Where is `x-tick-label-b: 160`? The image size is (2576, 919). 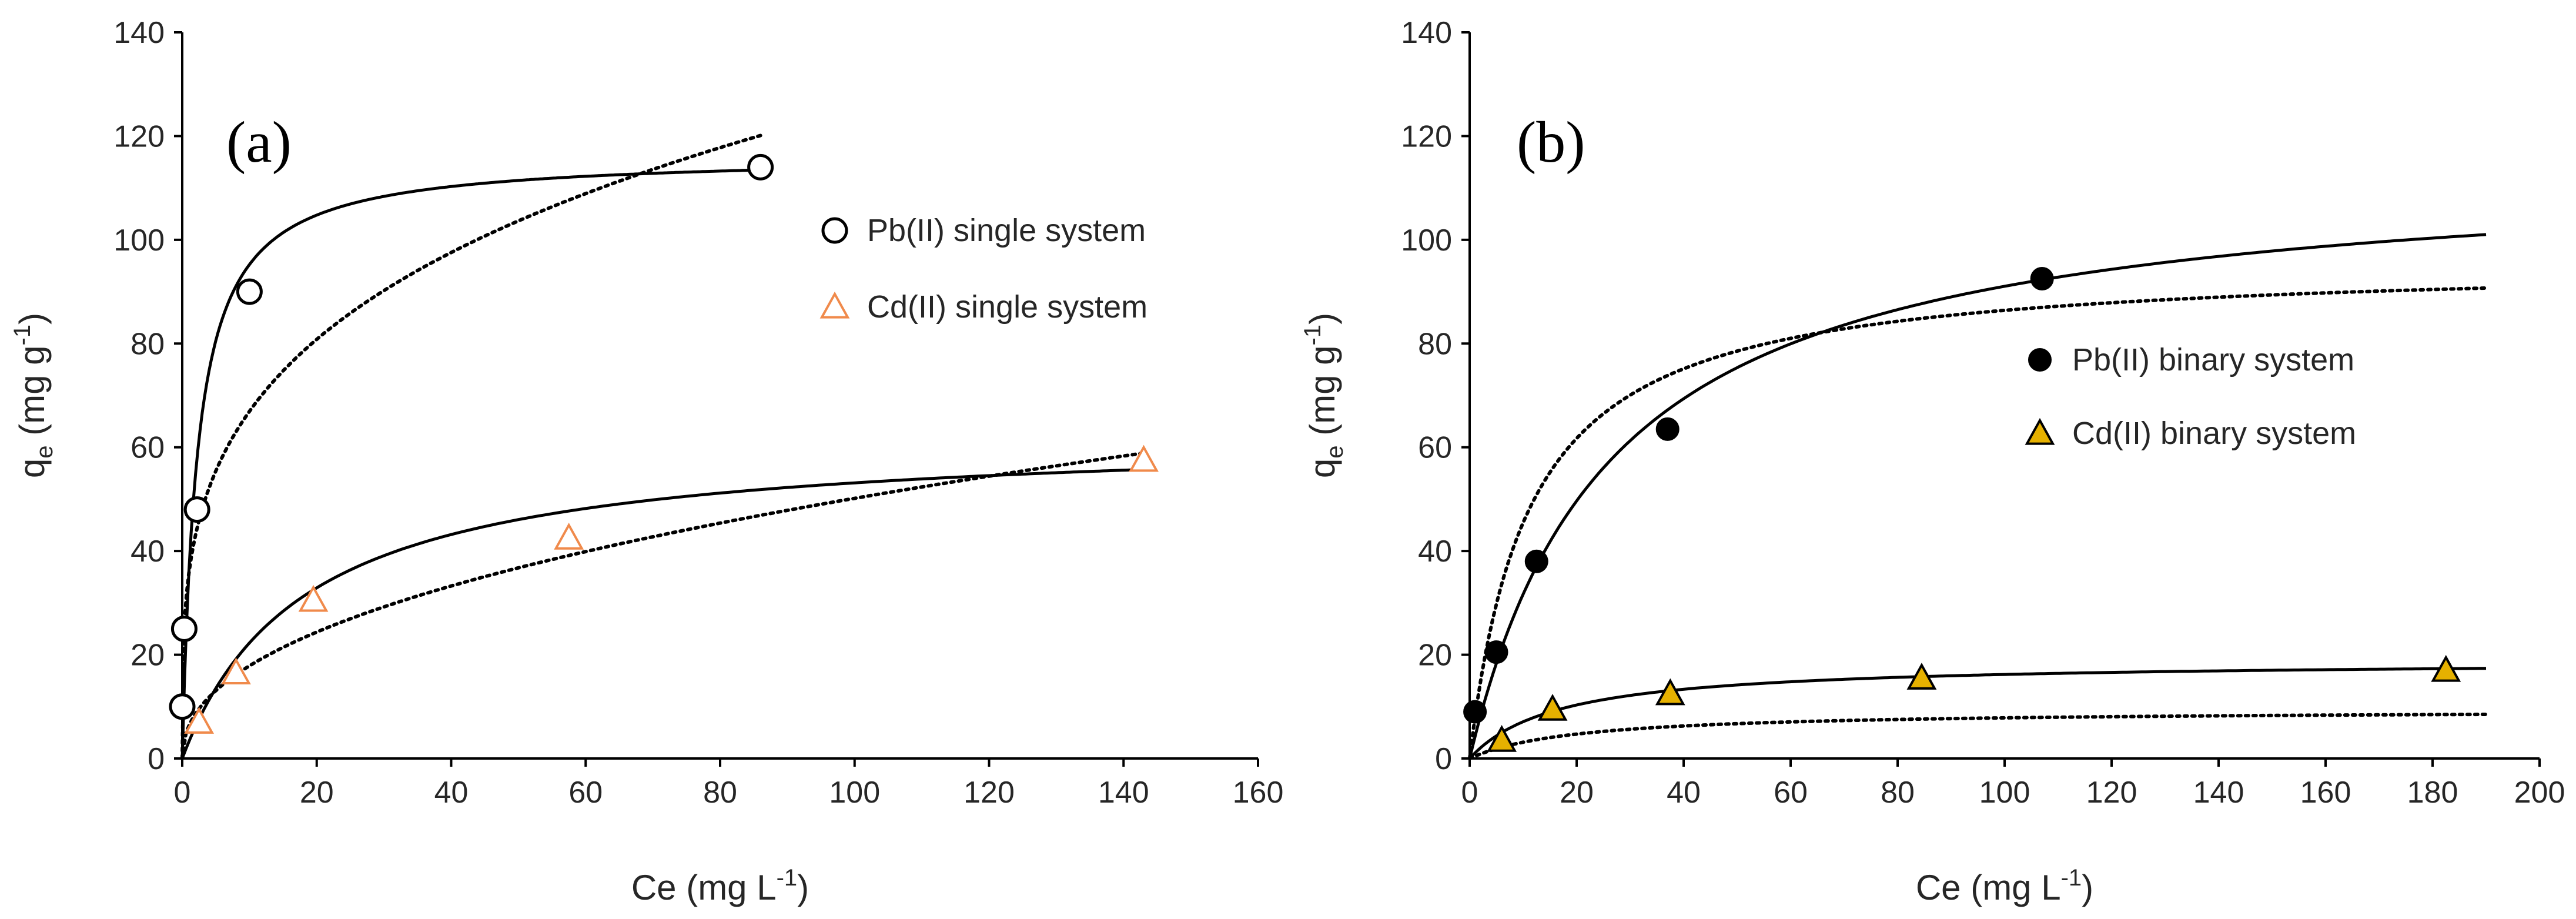 x-tick-label-b: 160 is located at coordinates (2325, 793).